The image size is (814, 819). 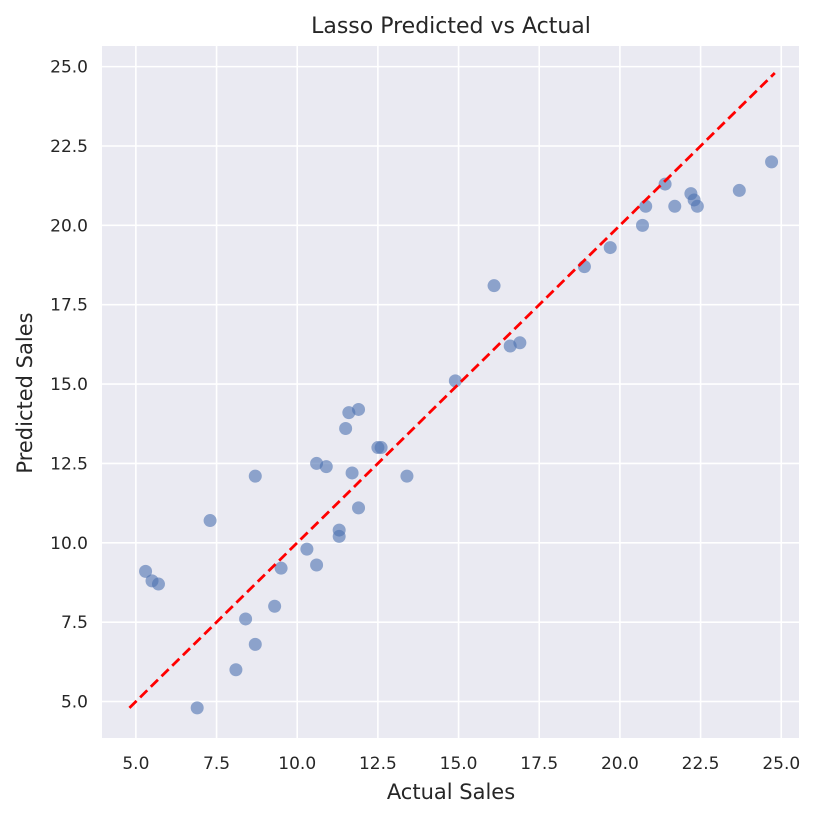 What do you see at coordinates (378, 764) in the screenshot?
I see `x-tick-label: 12.5` at bounding box center [378, 764].